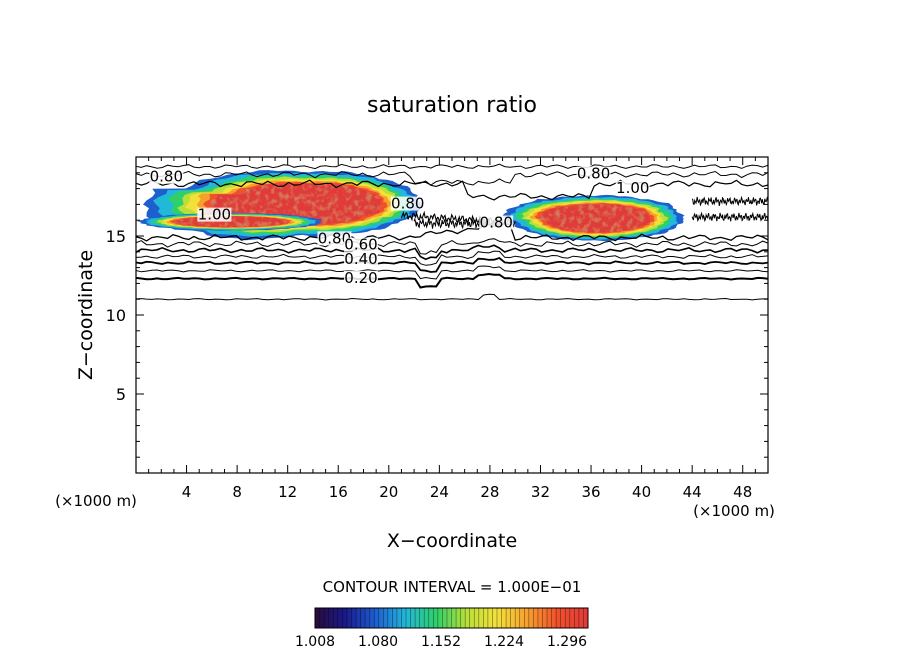 The image size is (904, 658). What do you see at coordinates (187, 492) in the screenshot?
I see `x-tick-label: 4` at bounding box center [187, 492].